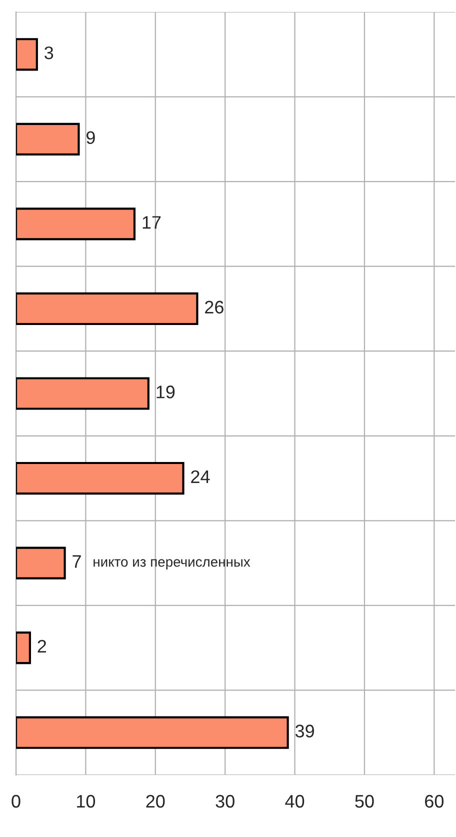 This screenshot has width=456, height=837. I want to click on x-tick-label: 10, so click(86, 801).